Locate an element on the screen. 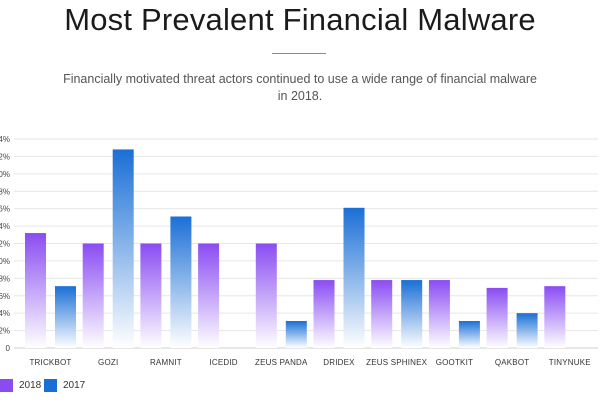 This screenshot has width=600, height=400. bar-2017-ramnit is located at coordinates (181, 282).